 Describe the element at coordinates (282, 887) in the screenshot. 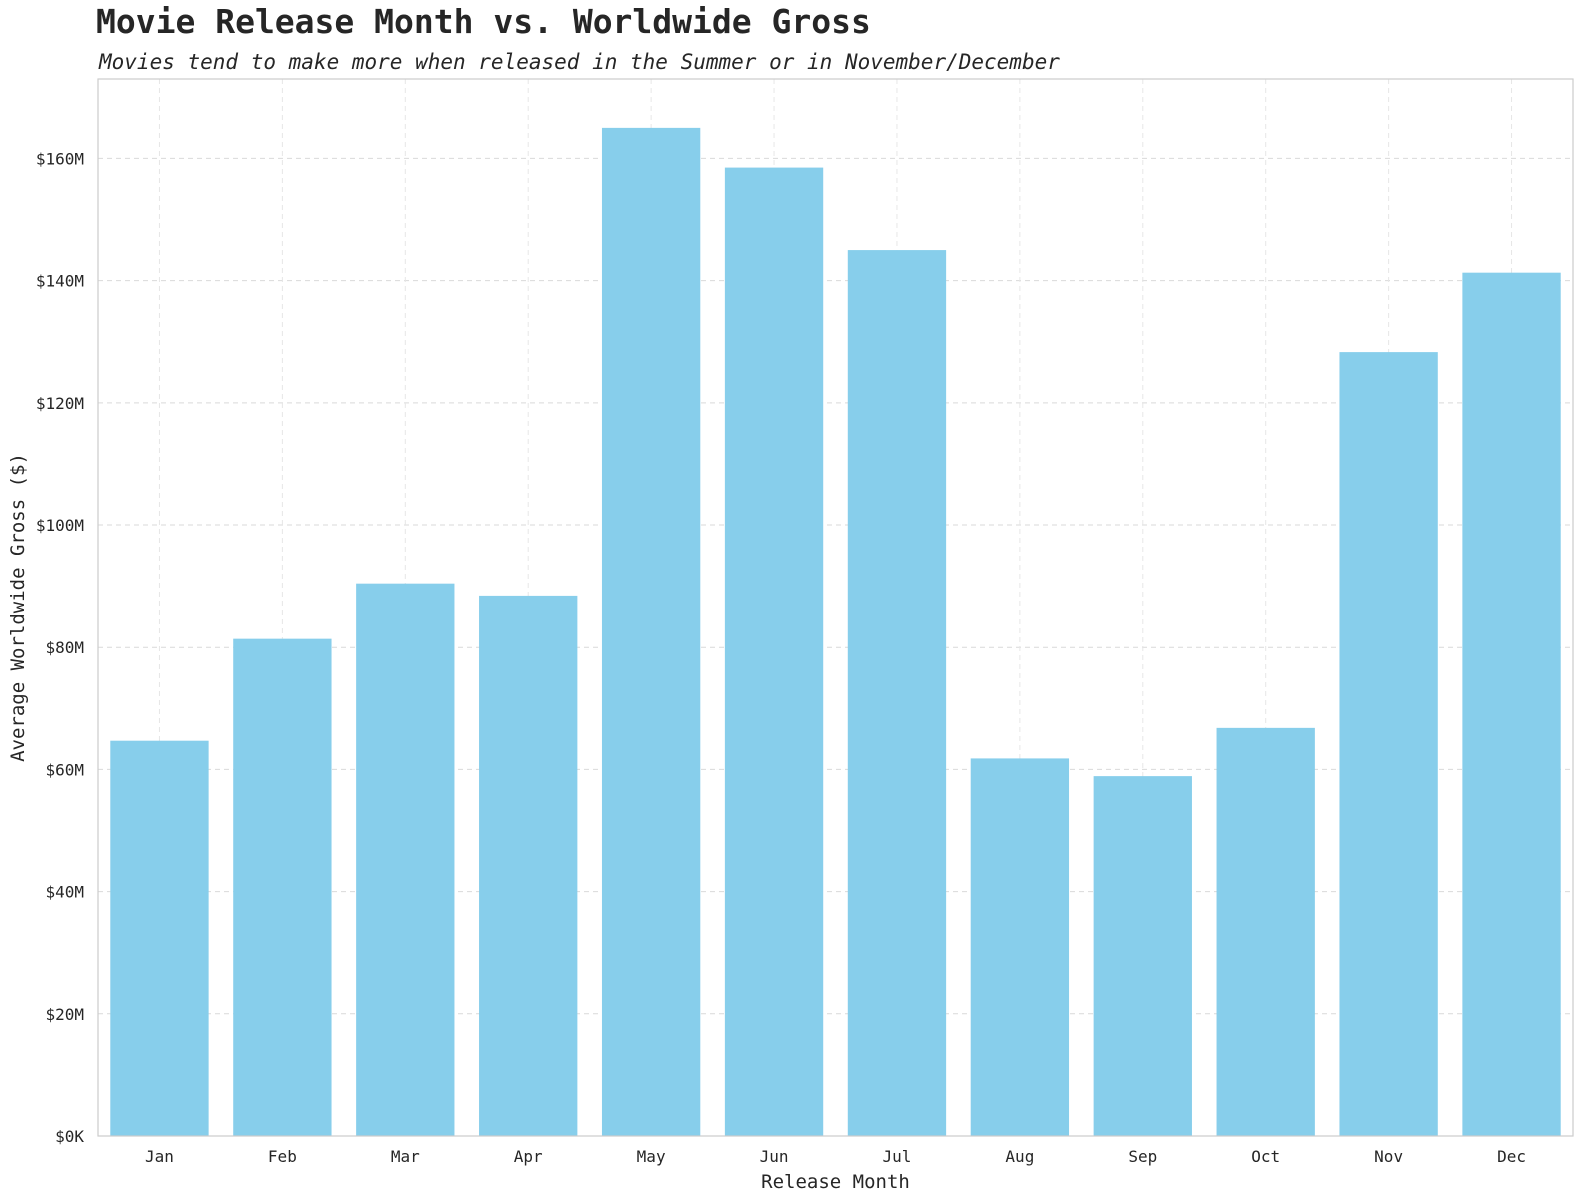

I see `bar-feb` at that location.